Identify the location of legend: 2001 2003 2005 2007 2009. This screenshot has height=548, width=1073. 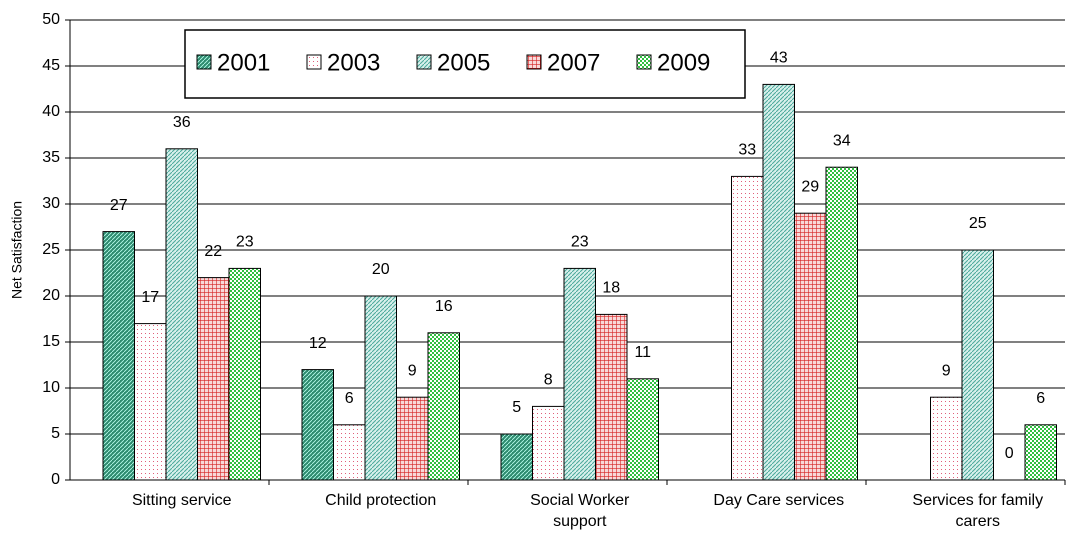
(465, 64).